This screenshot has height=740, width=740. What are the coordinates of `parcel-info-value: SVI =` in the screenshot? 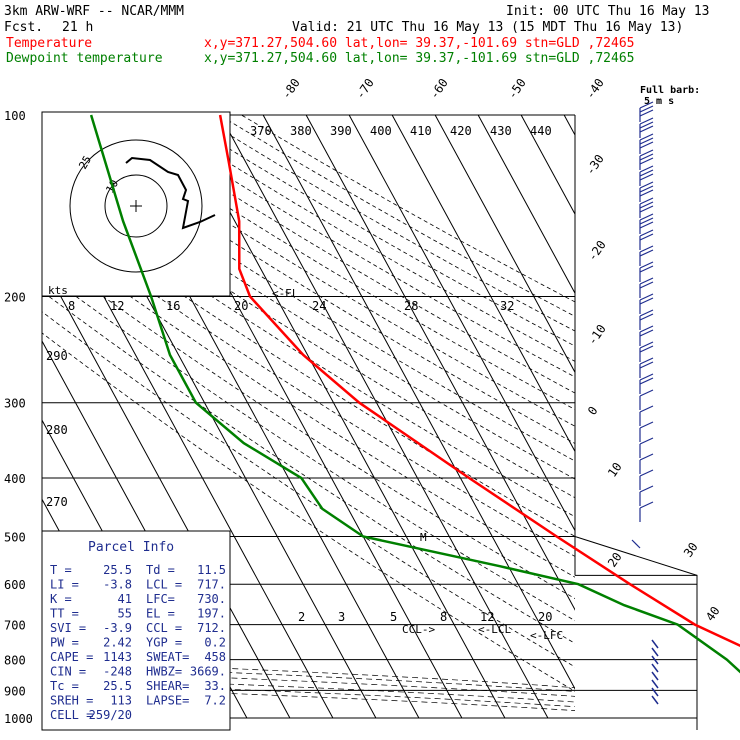 It's located at (68, 628).